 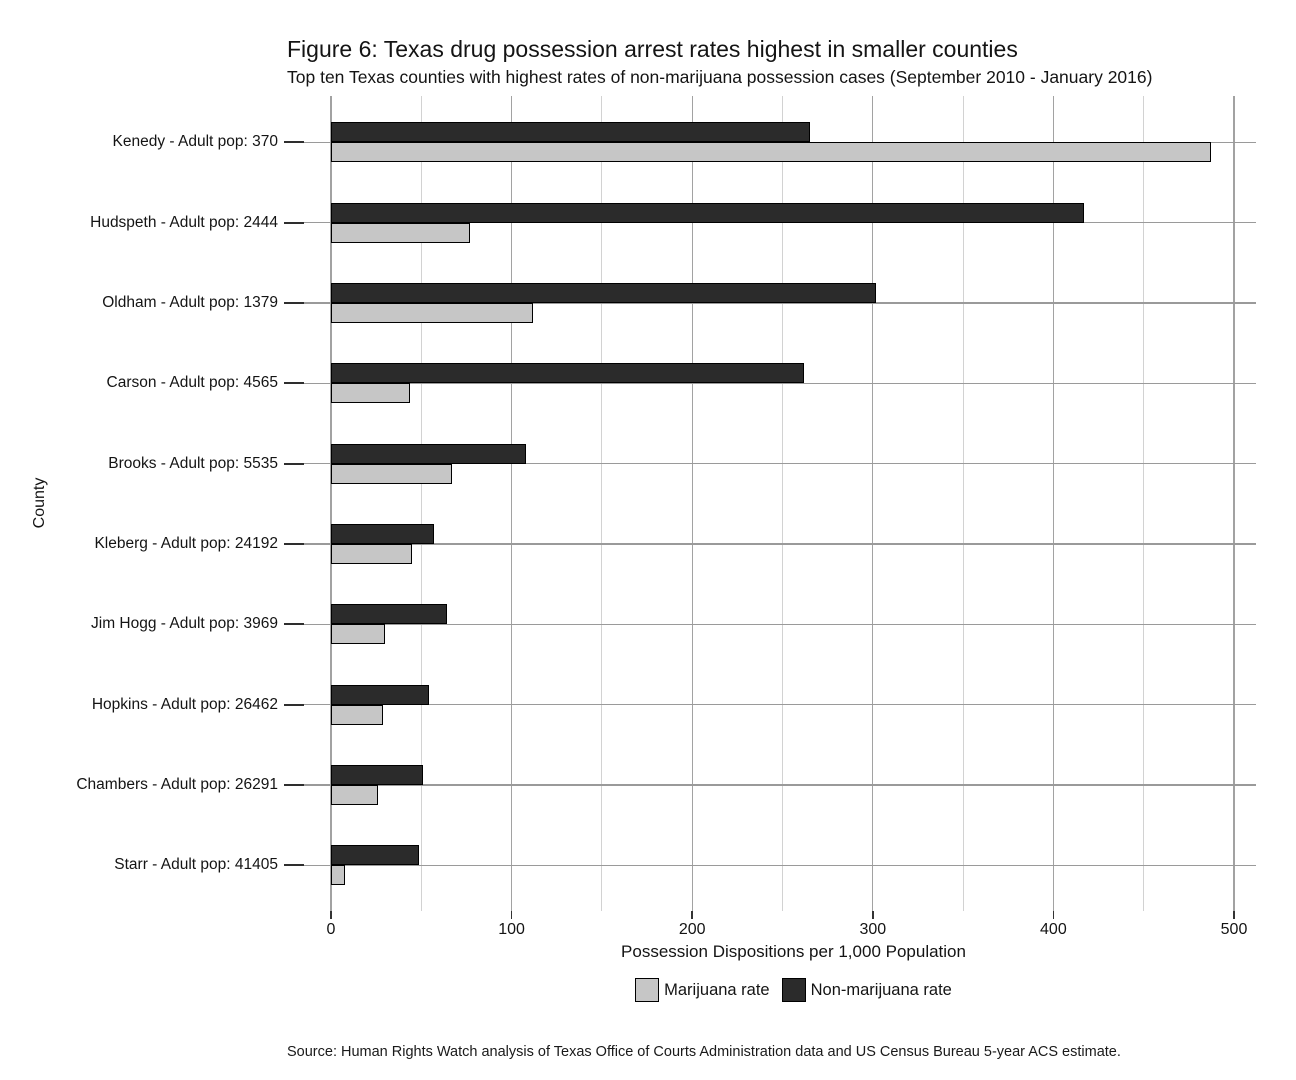 What do you see at coordinates (192, 383) in the screenshot?
I see `county-label: Carson - Adult pop: 4565` at bounding box center [192, 383].